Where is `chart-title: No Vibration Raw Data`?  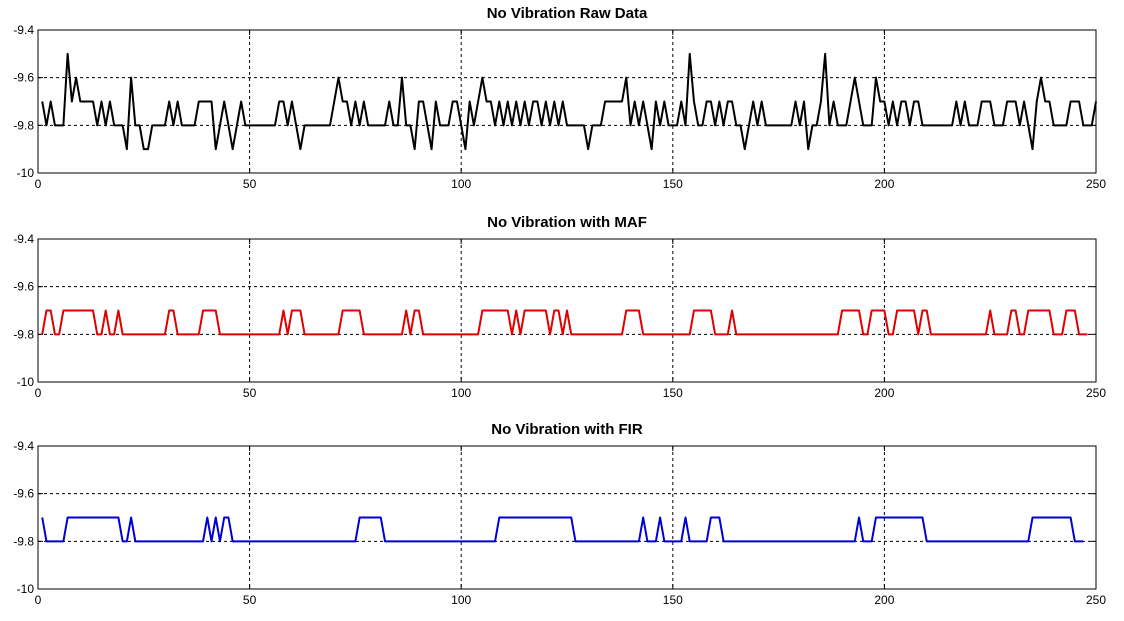 chart-title: No Vibration Raw Data is located at coordinates (567, 13).